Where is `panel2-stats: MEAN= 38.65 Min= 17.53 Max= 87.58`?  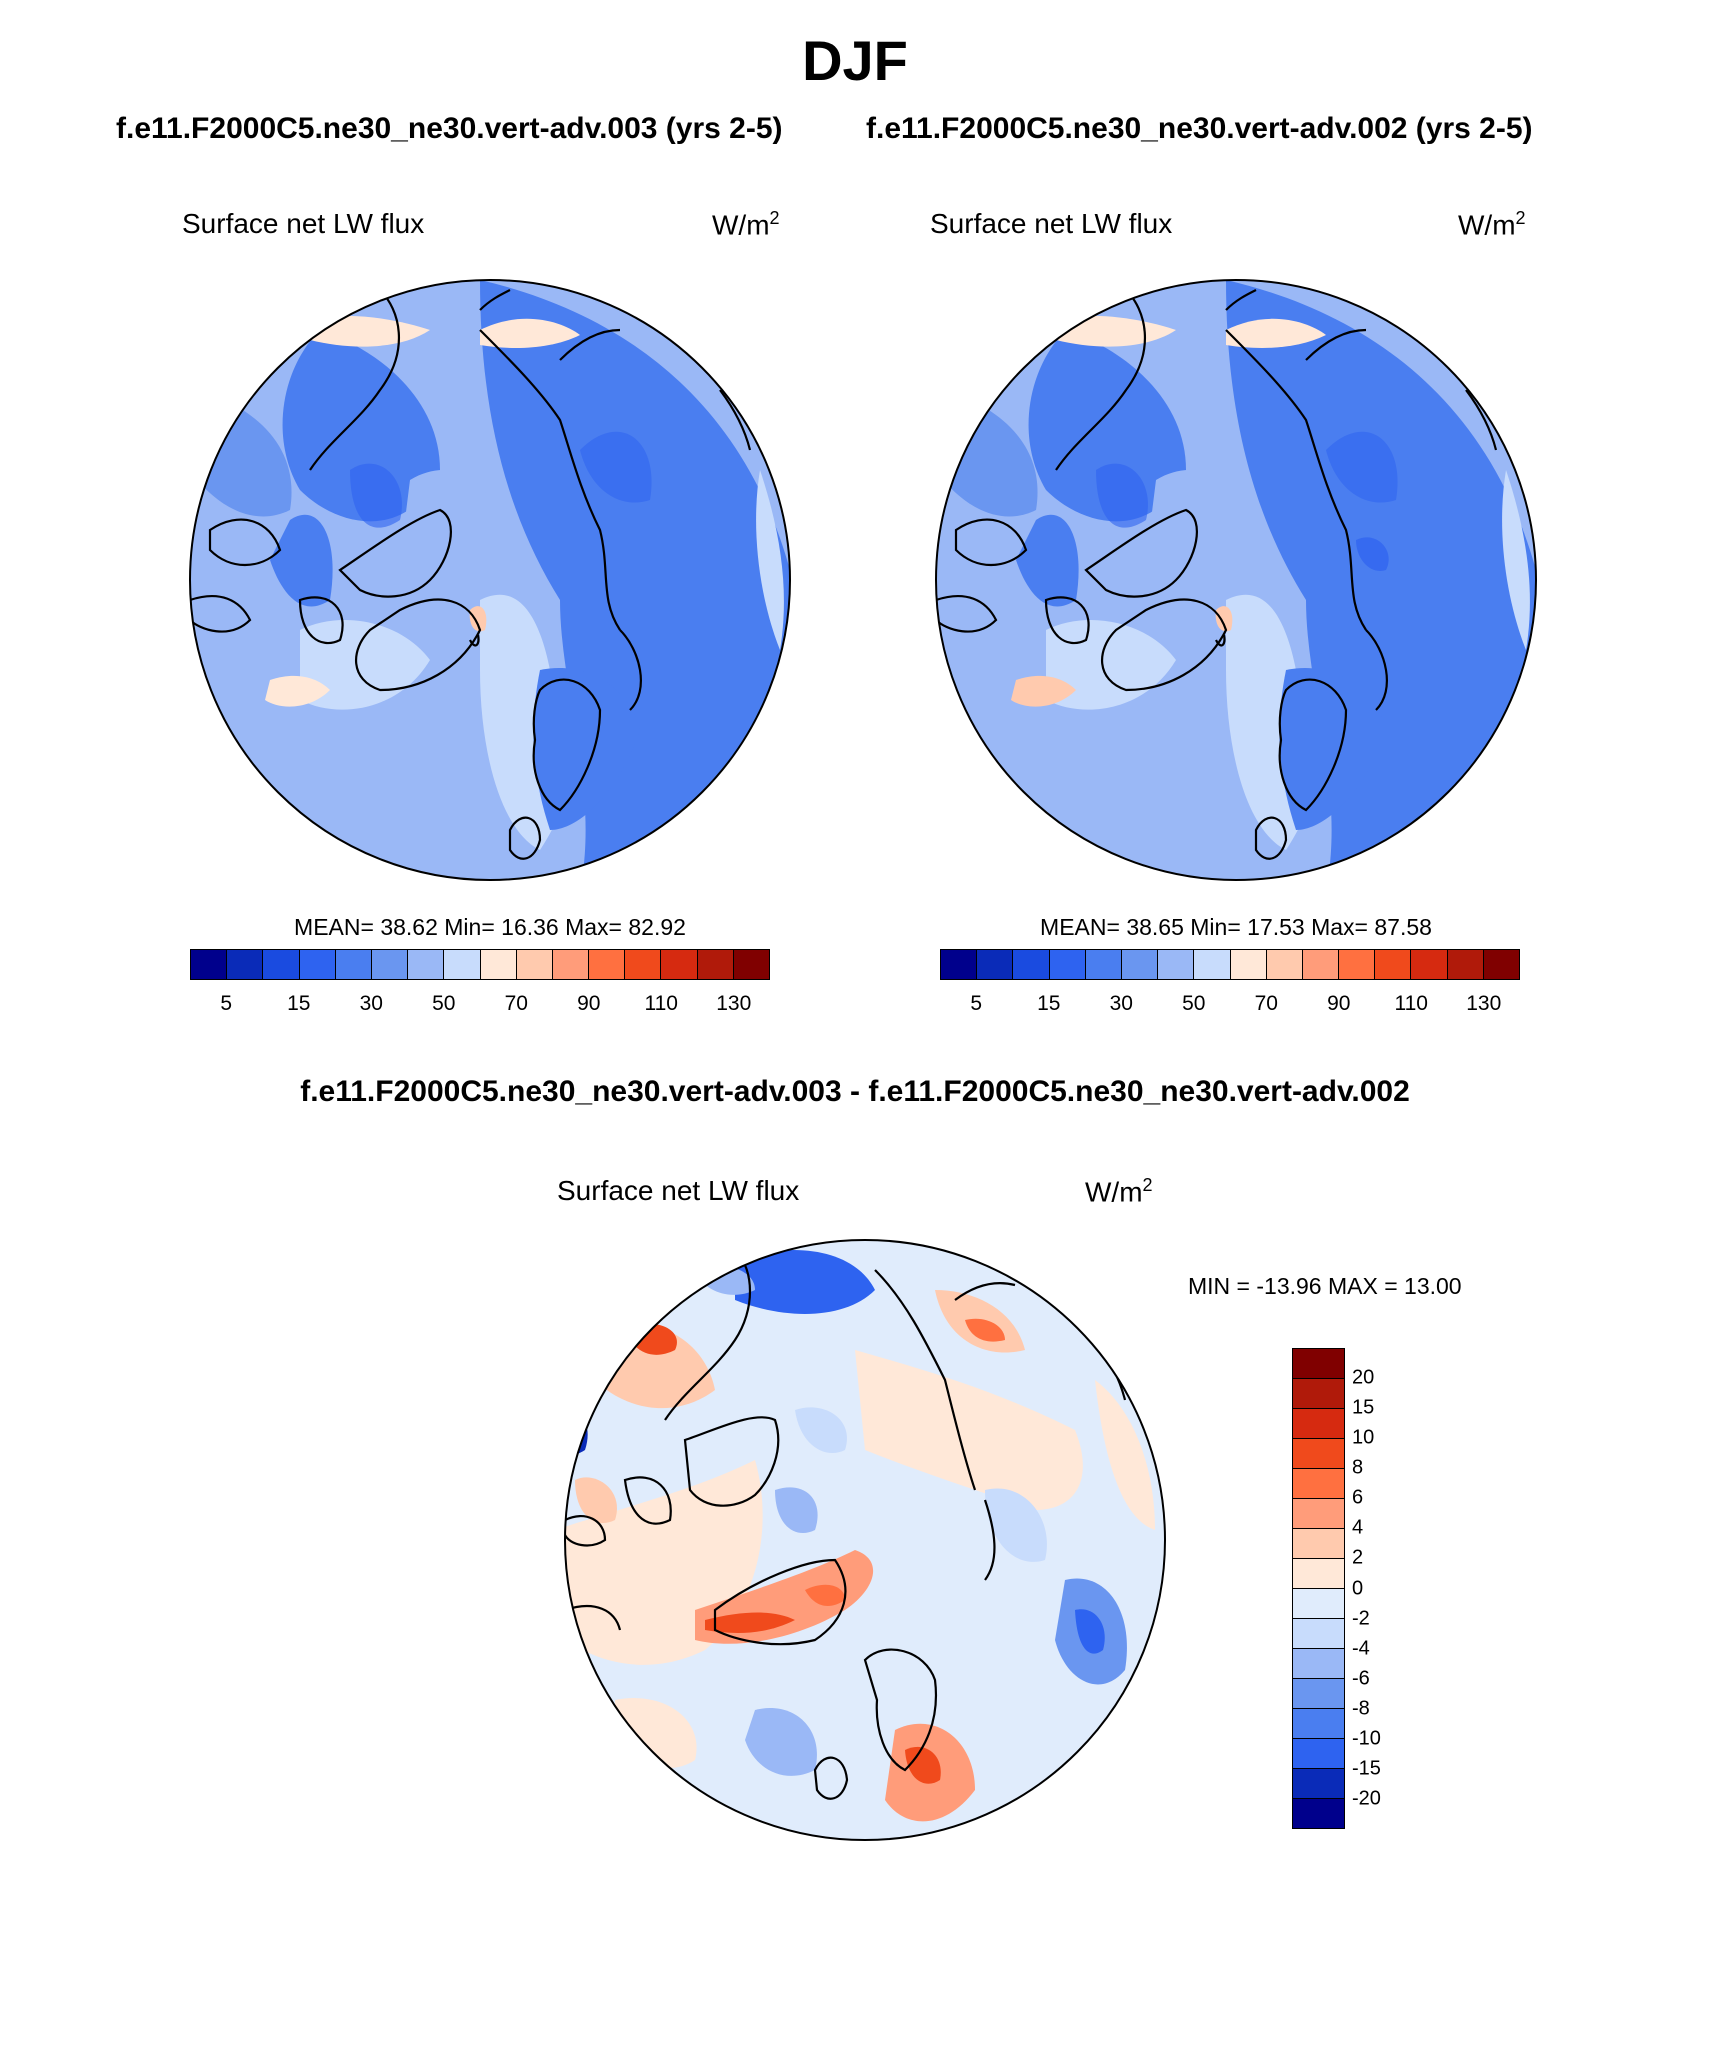 panel2-stats: MEAN= 38.65 Min= 17.53 Max= 87.58 is located at coordinates (1236, 927).